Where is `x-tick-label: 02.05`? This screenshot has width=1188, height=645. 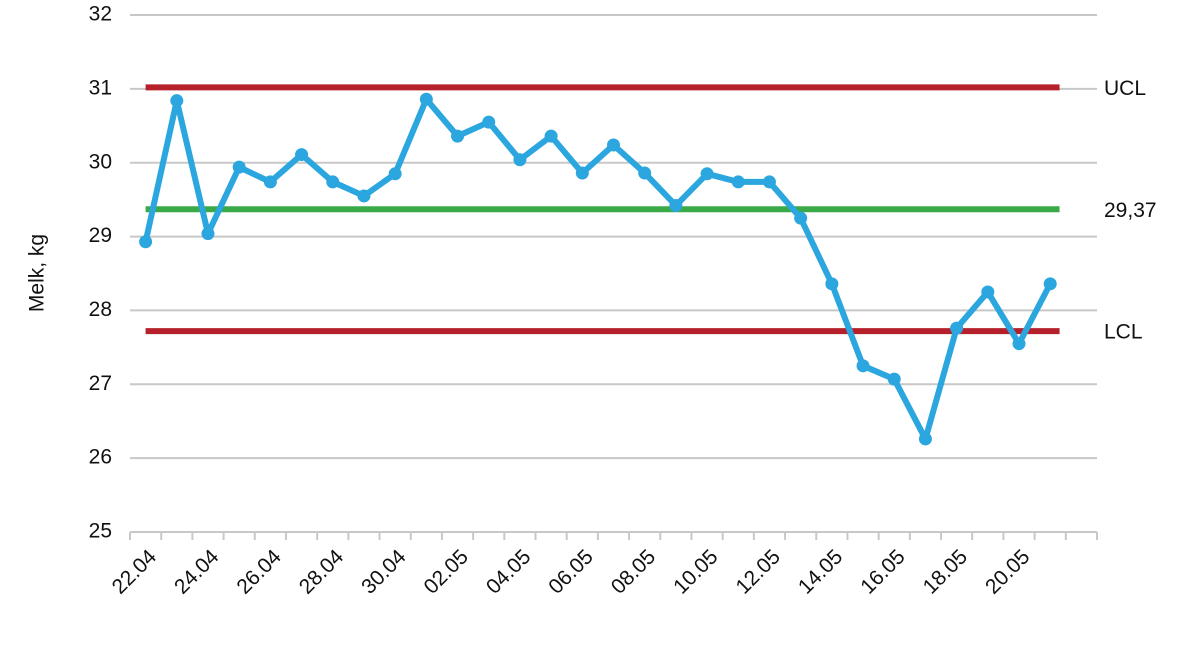
x-tick-label: 02.05 is located at coordinates (446, 571).